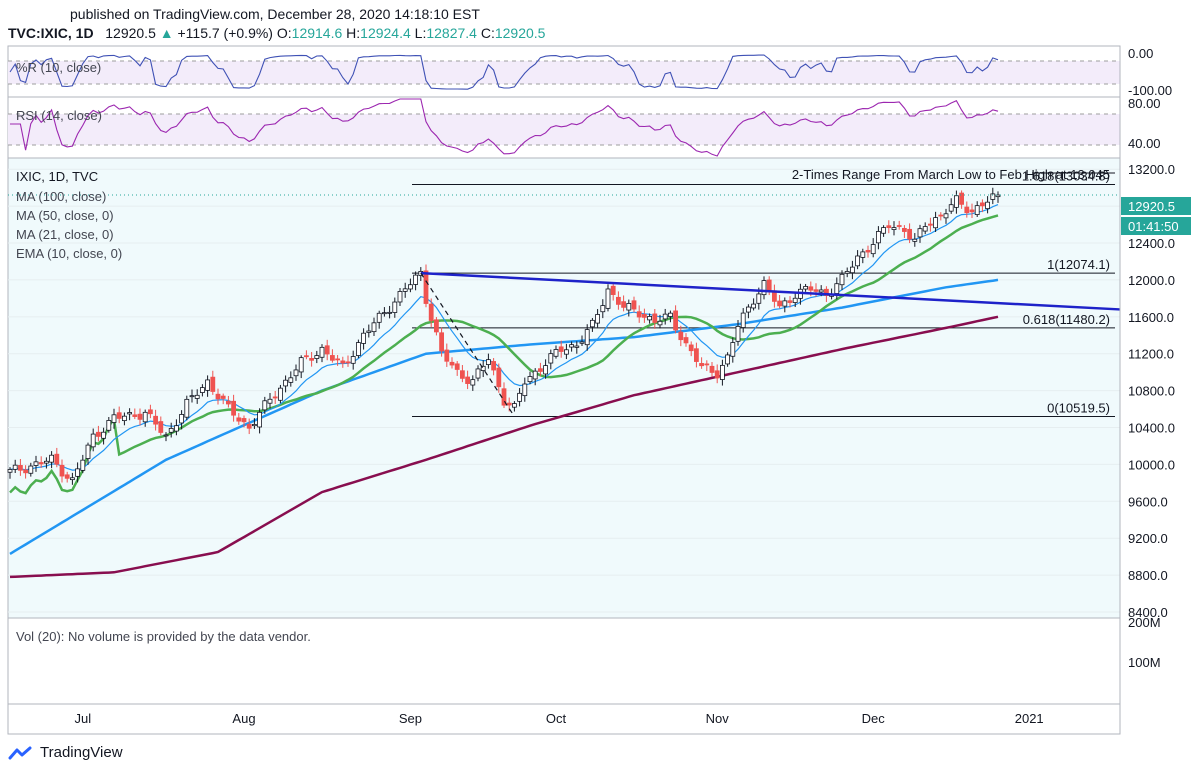 This screenshot has height=774, width=1200. What do you see at coordinates (410, 718) in the screenshot?
I see `month-label: Sep` at bounding box center [410, 718].